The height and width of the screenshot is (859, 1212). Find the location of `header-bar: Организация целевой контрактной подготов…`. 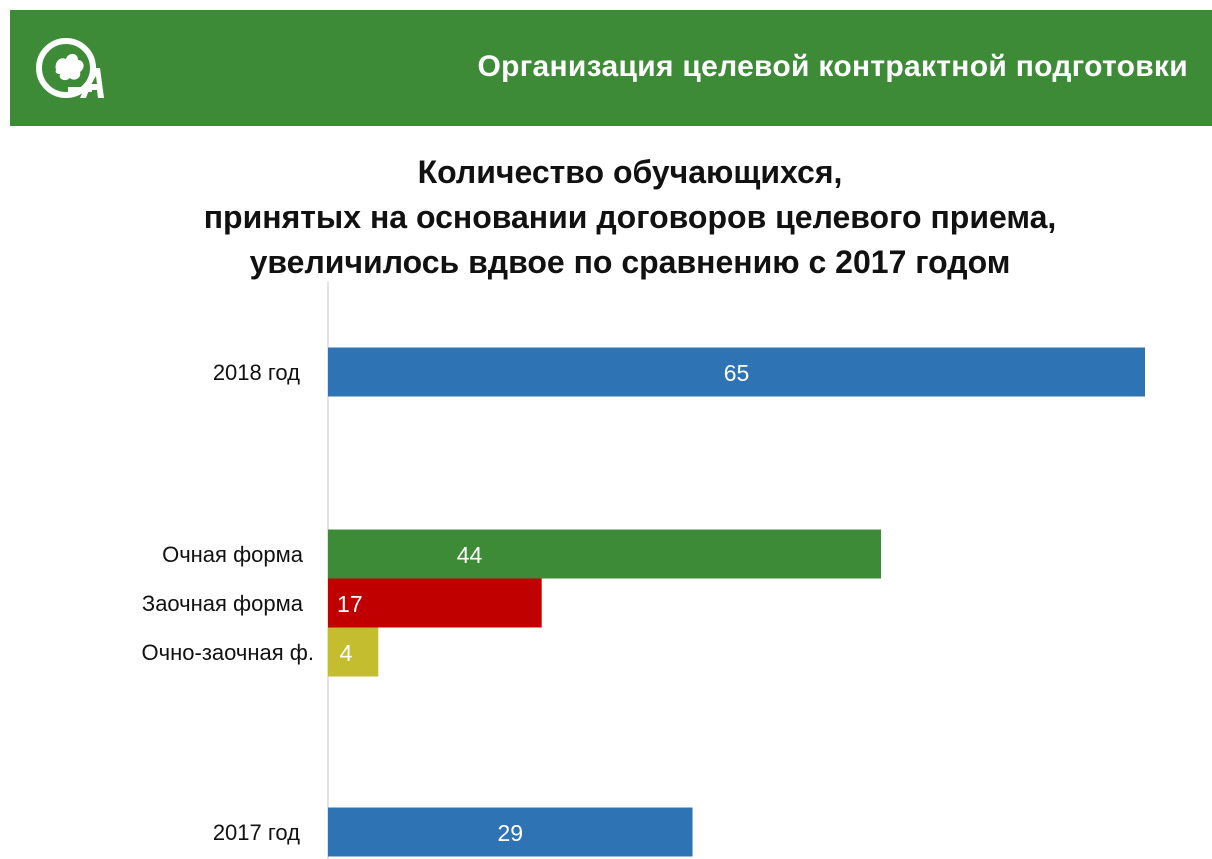

header-bar: Организация целевой контрактной подготов… is located at coordinates (611, 68).